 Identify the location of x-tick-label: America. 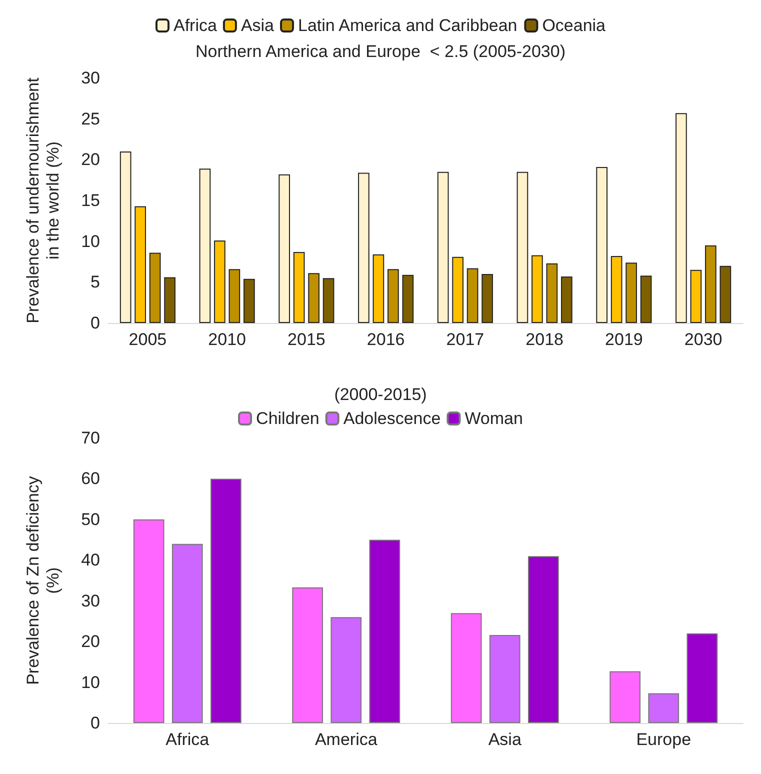
(346, 739).